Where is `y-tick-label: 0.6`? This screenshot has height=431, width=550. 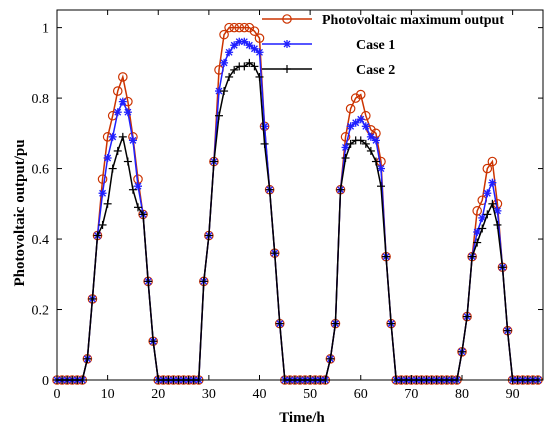
y-tick-label: 0.6 is located at coordinates (41, 170).